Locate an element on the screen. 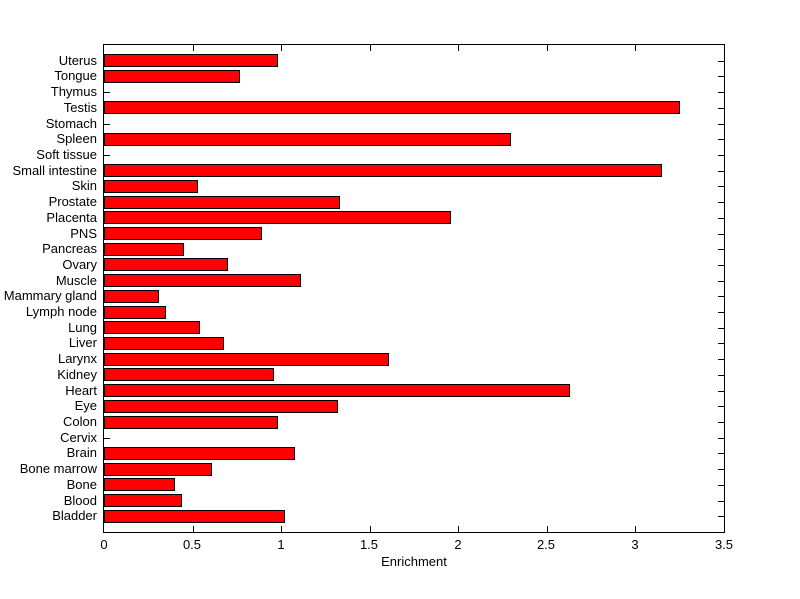 The image size is (800, 599). bar-lung is located at coordinates (152, 327).